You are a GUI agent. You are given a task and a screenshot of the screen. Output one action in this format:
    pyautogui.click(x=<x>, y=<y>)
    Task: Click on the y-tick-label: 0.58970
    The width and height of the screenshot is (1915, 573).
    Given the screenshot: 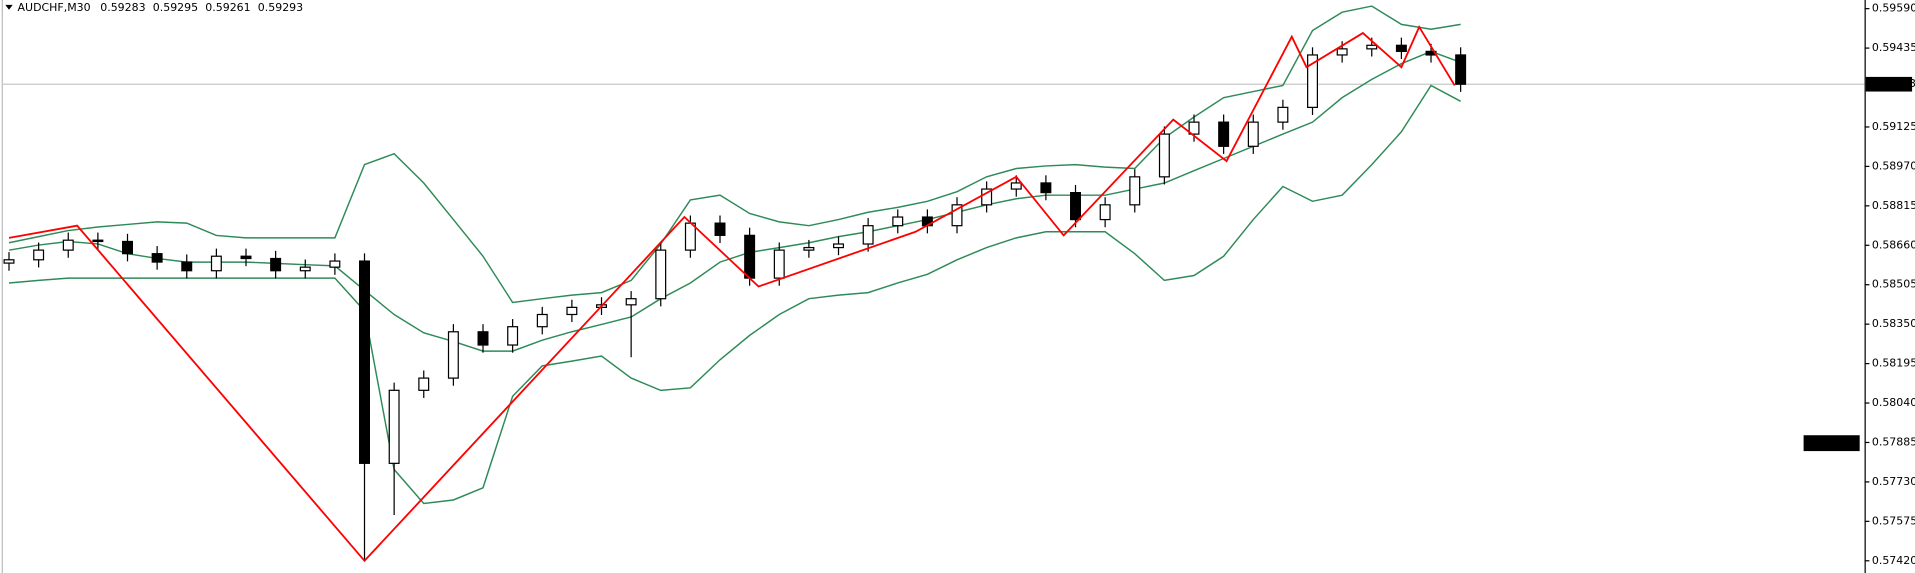 What is the action you would take?
    pyautogui.click(x=1893, y=165)
    